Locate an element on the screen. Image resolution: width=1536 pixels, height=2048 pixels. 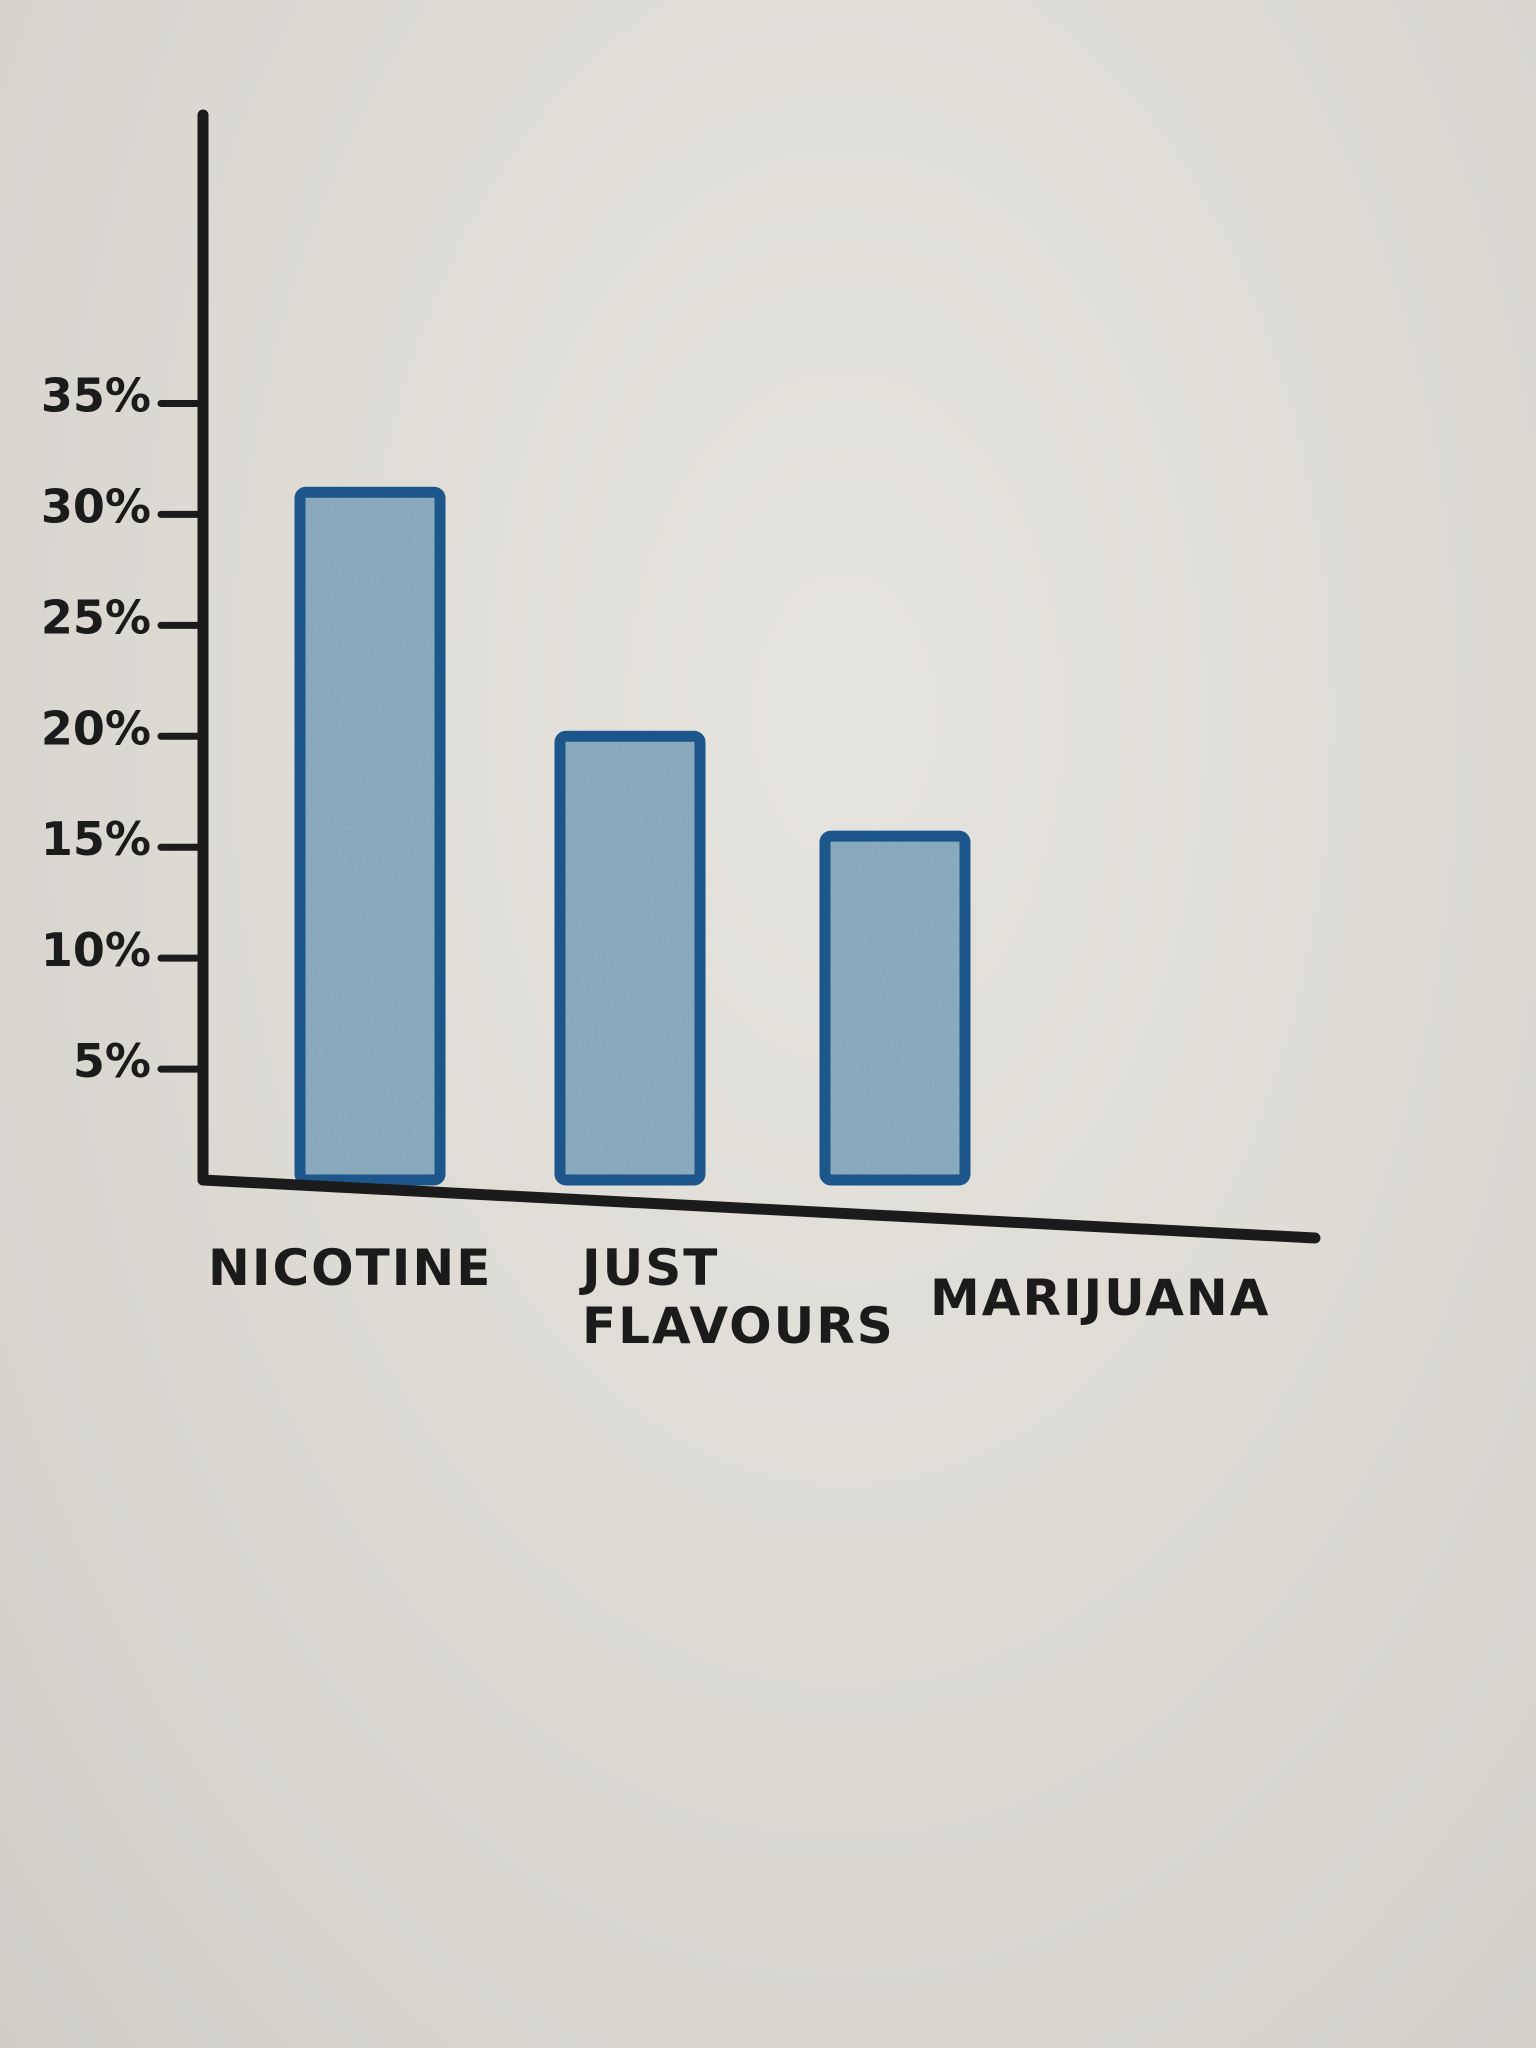
bar-just-flavours is located at coordinates (630, 958).